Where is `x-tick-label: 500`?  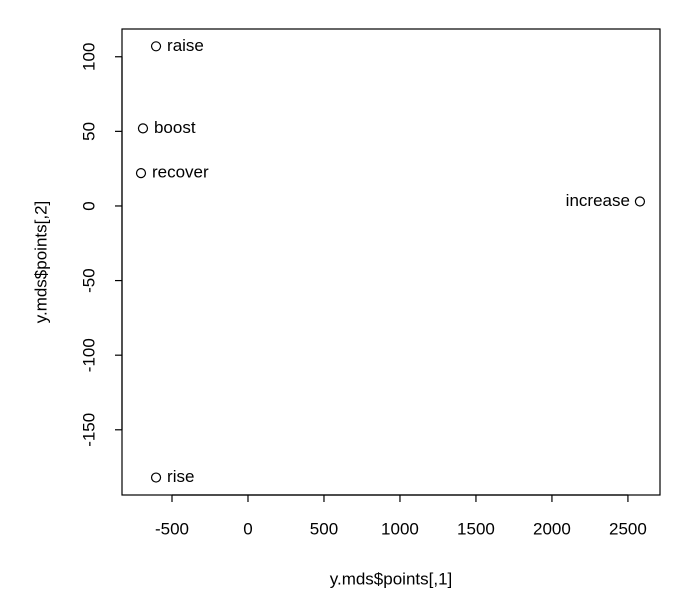
x-tick-label: 500 is located at coordinates (324, 528).